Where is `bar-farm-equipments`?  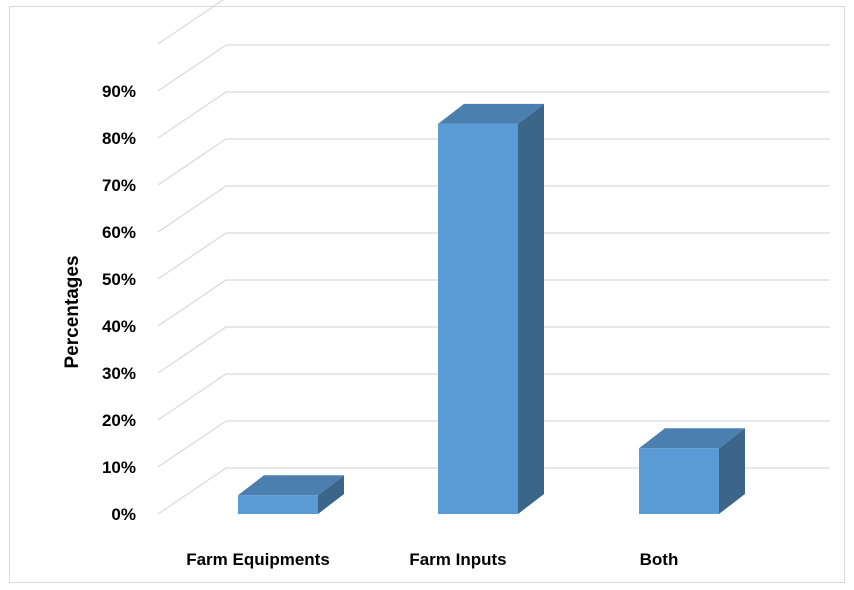
bar-farm-equipments is located at coordinates (291, 494).